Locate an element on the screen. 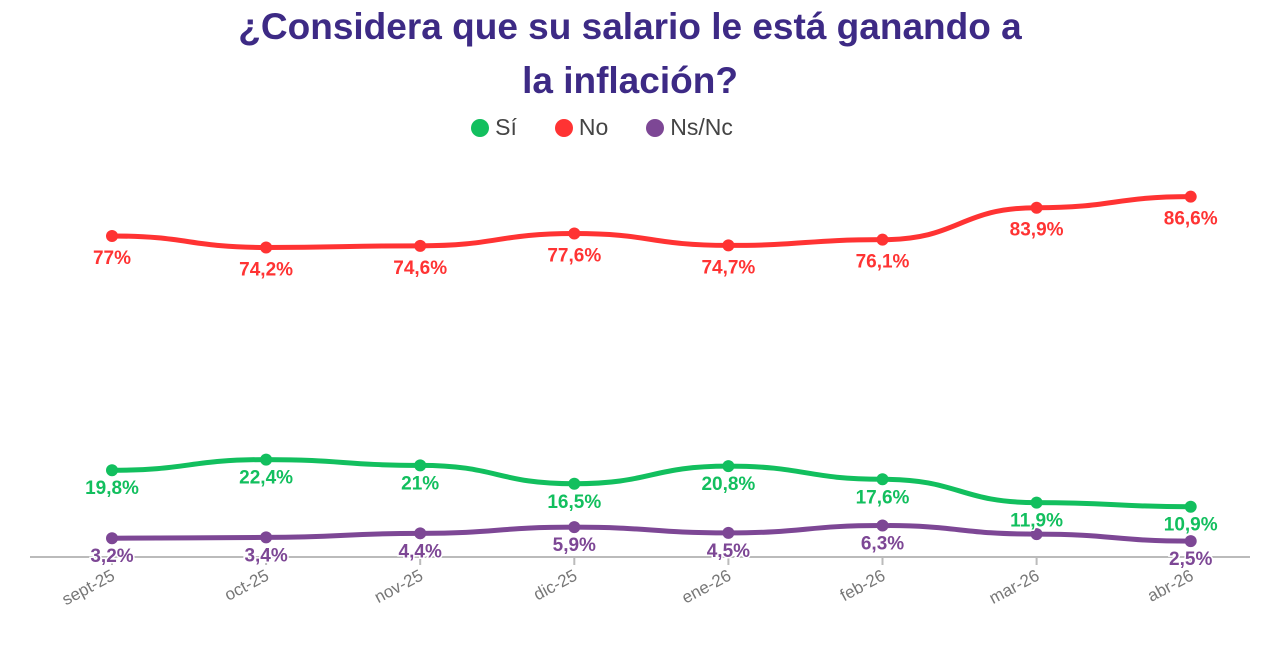  legend-marker-nsnc is located at coordinates (655, 127).